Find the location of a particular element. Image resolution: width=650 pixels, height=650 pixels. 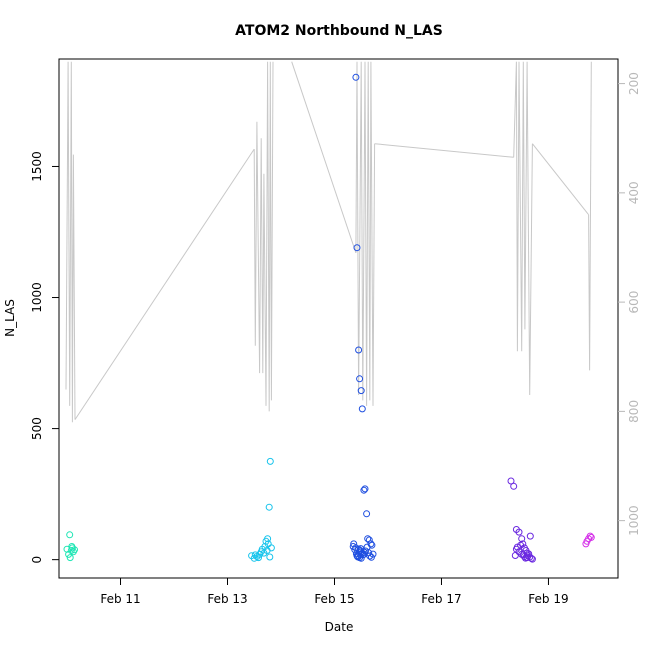

x-tick-label: Feb 13 is located at coordinates (227, 599).